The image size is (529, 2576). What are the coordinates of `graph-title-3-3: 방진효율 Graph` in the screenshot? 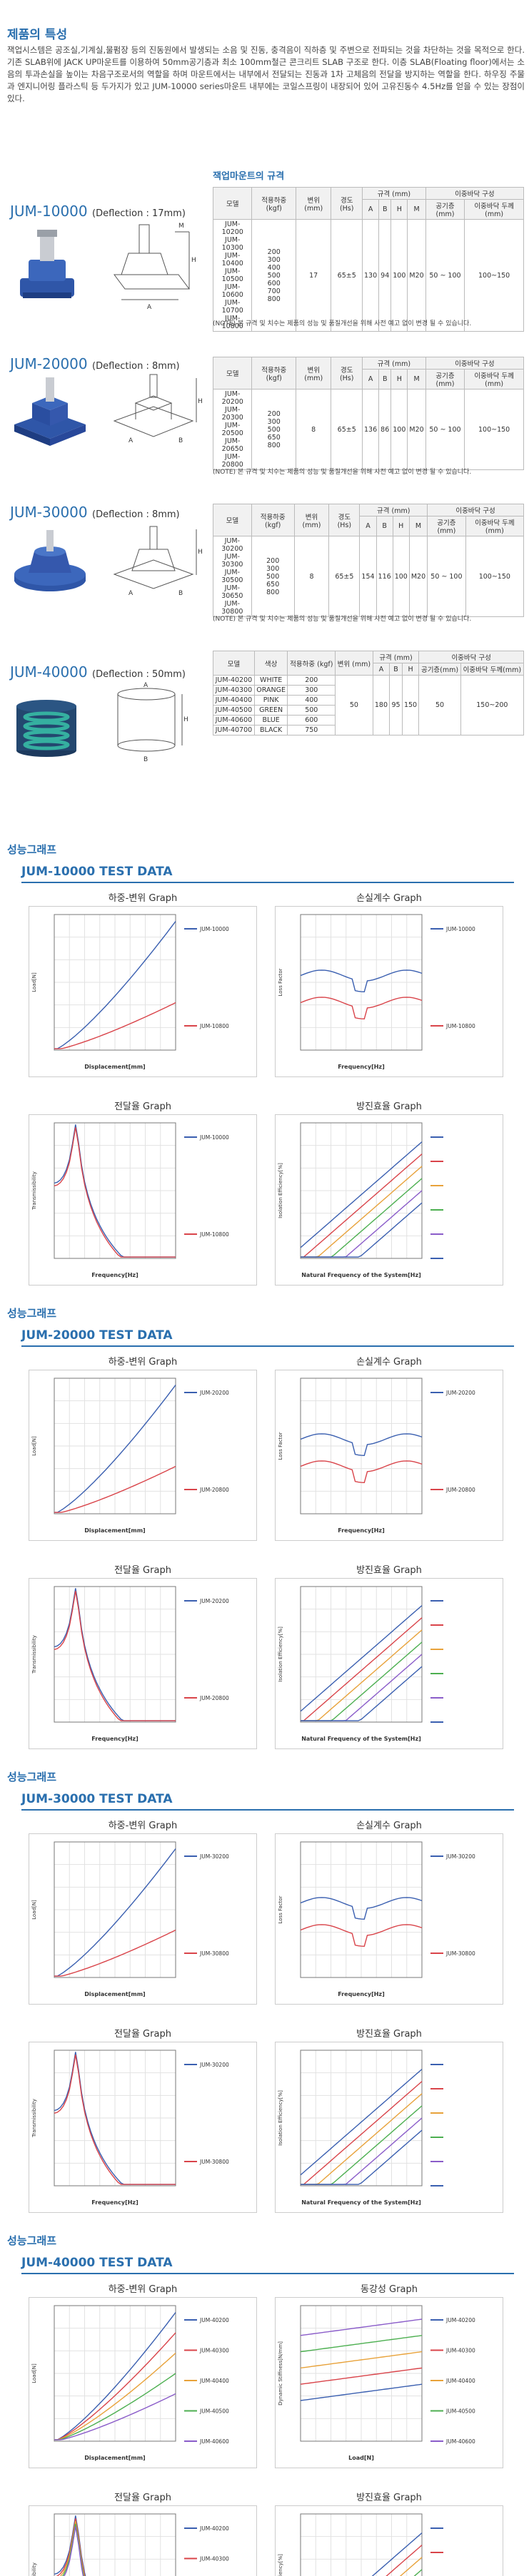 It's located at (389, 2498).